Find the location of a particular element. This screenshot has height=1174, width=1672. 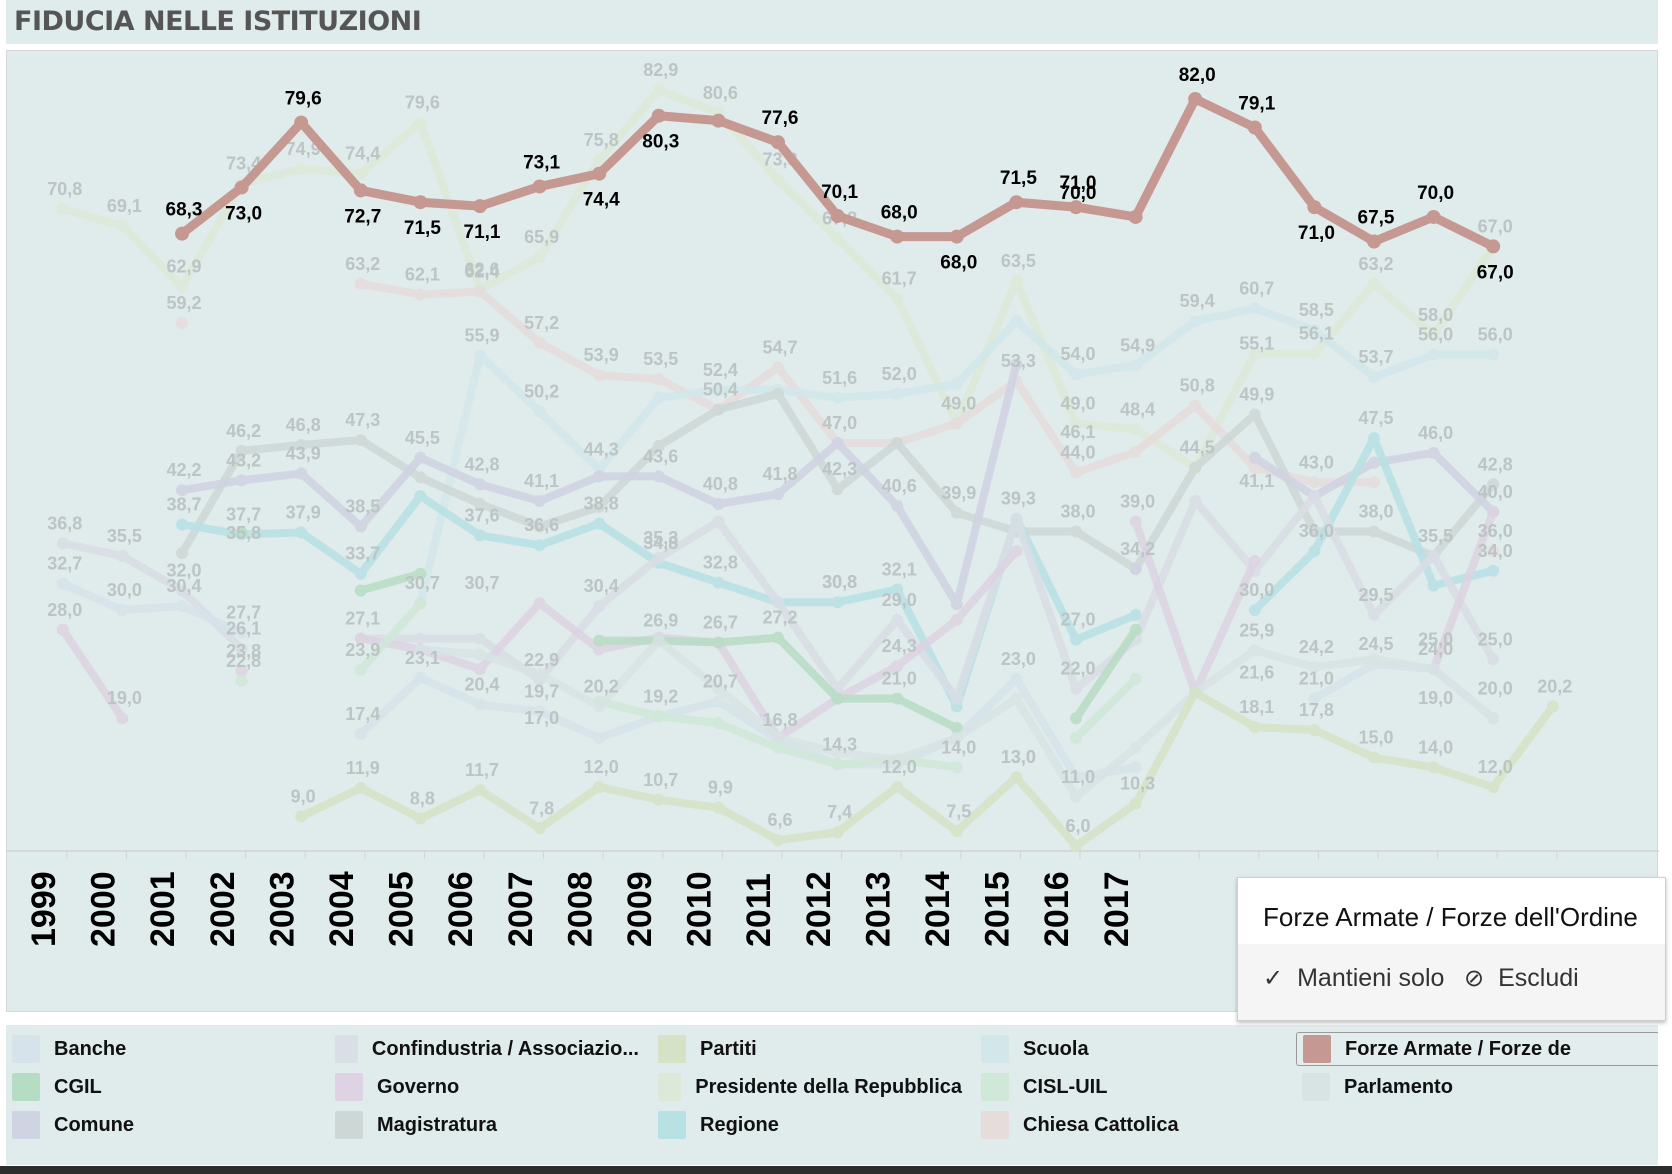

highlight-data-label: 72,7 is located at coordinates (362, 216).